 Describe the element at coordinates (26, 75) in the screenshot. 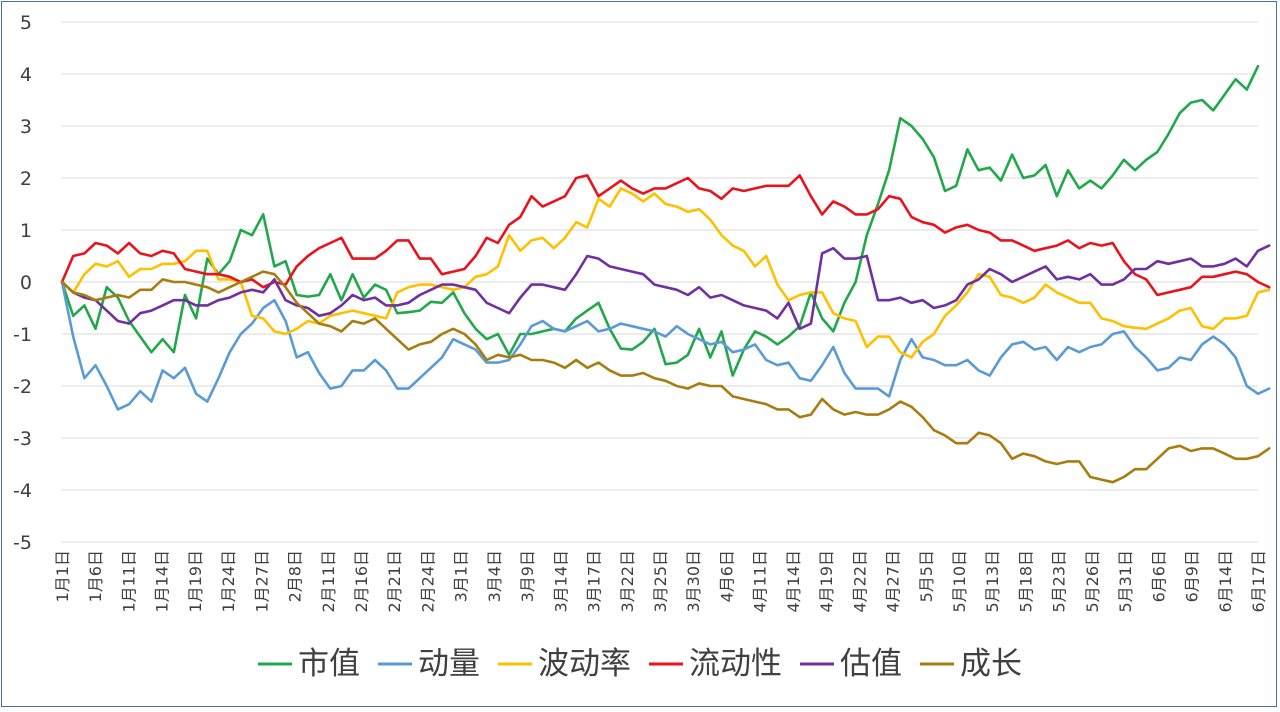

I see `y-tick-label: 4` at that location.